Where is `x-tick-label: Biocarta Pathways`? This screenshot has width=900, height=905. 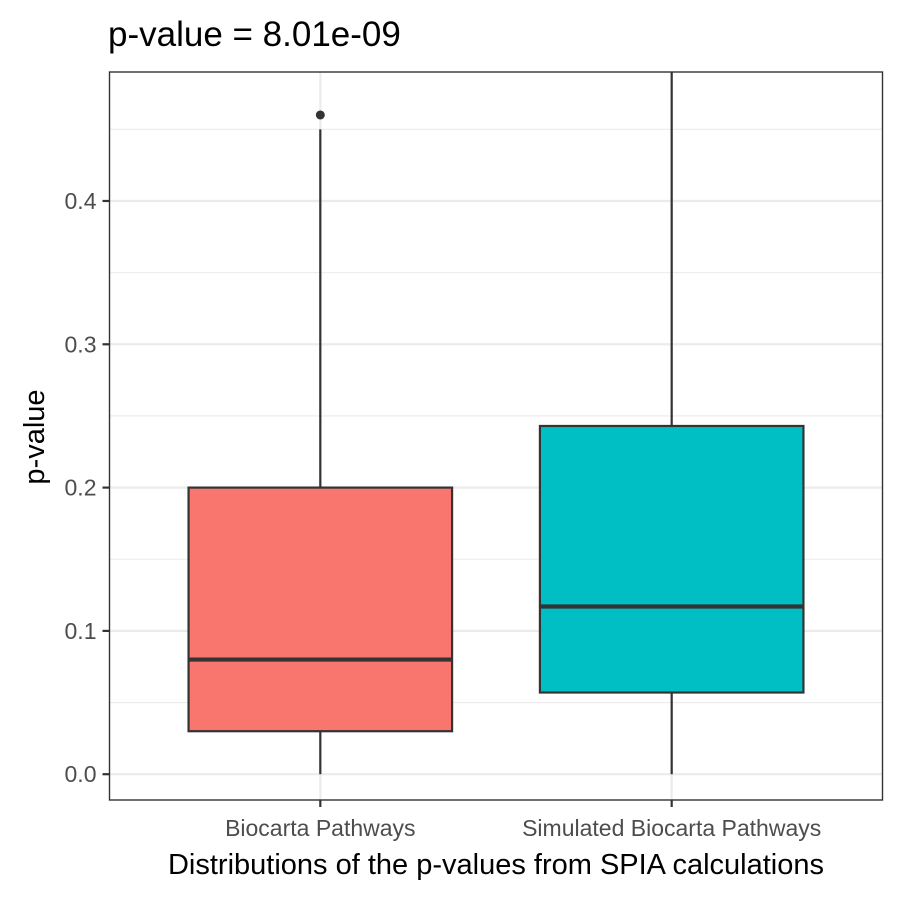
x-tick-label: Biocarta Pathways is located at coordinates (320, 828).